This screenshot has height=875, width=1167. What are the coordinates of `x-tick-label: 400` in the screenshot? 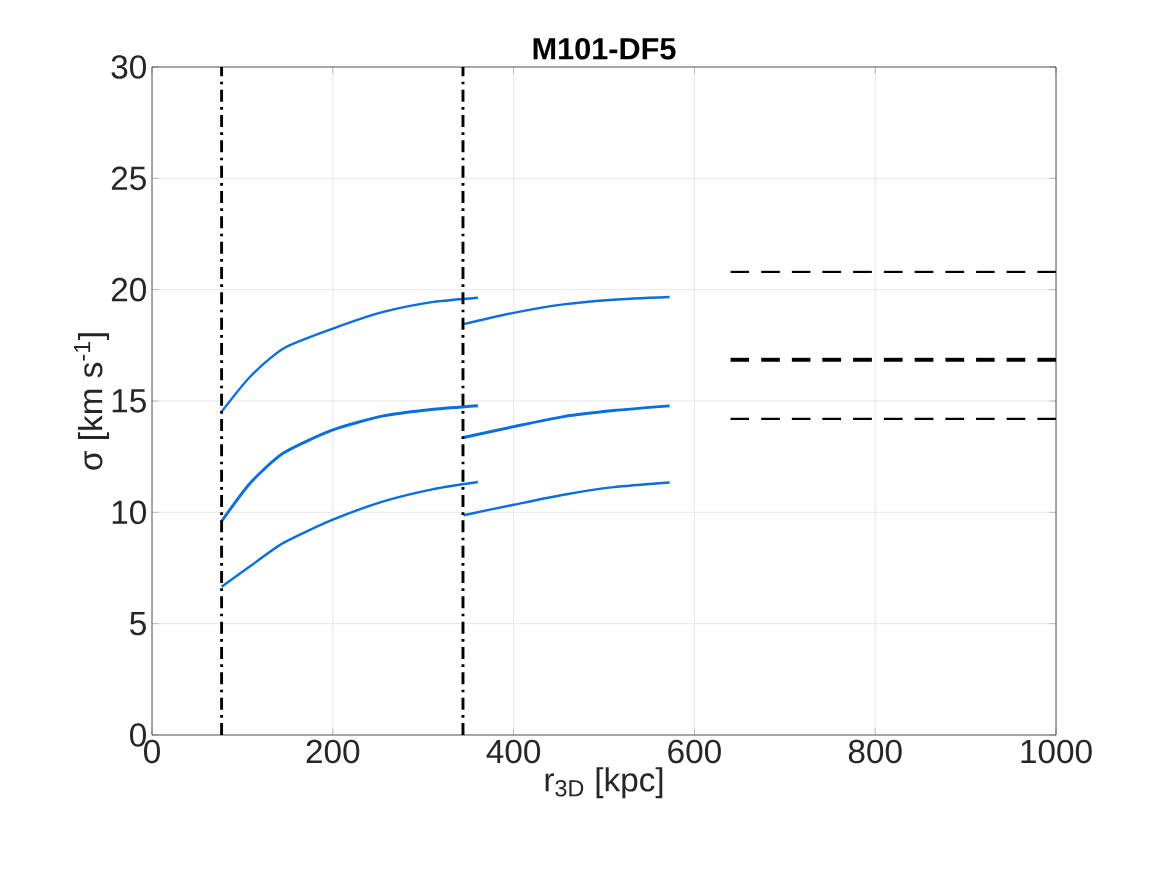 It's located at (513, 751).